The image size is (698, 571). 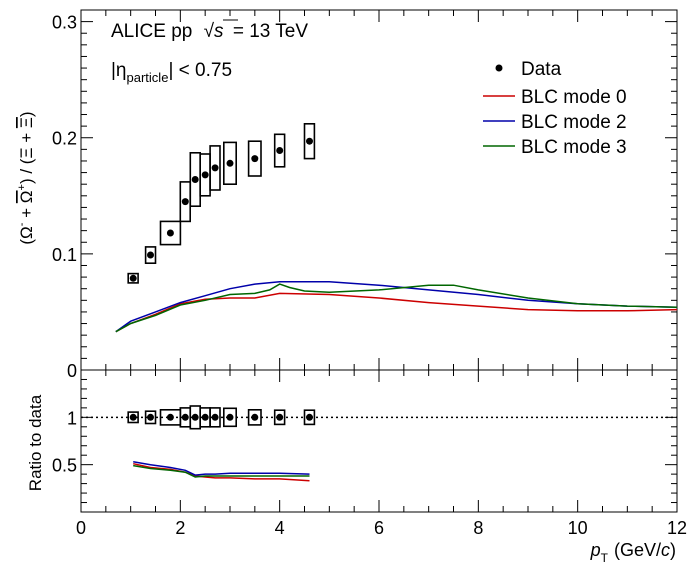 I want to click on bottom-y-tick-label: 0.5, so click(x=64, y=466).